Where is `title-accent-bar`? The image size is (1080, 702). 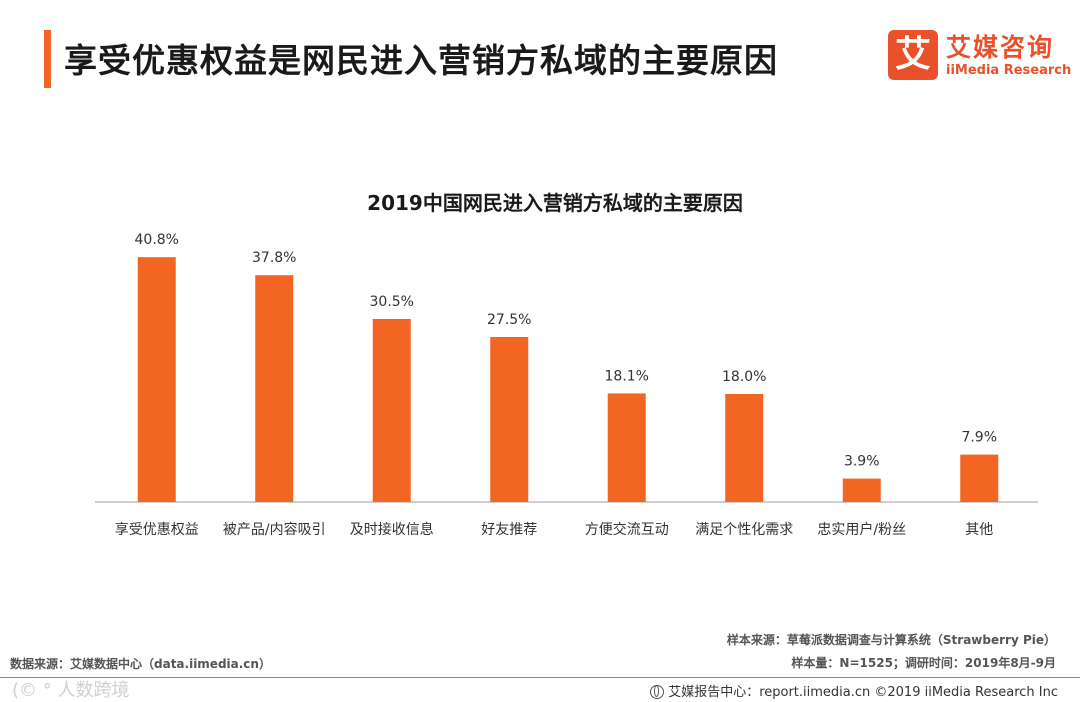 title-accent-bar is located at coordinates (47, 59).